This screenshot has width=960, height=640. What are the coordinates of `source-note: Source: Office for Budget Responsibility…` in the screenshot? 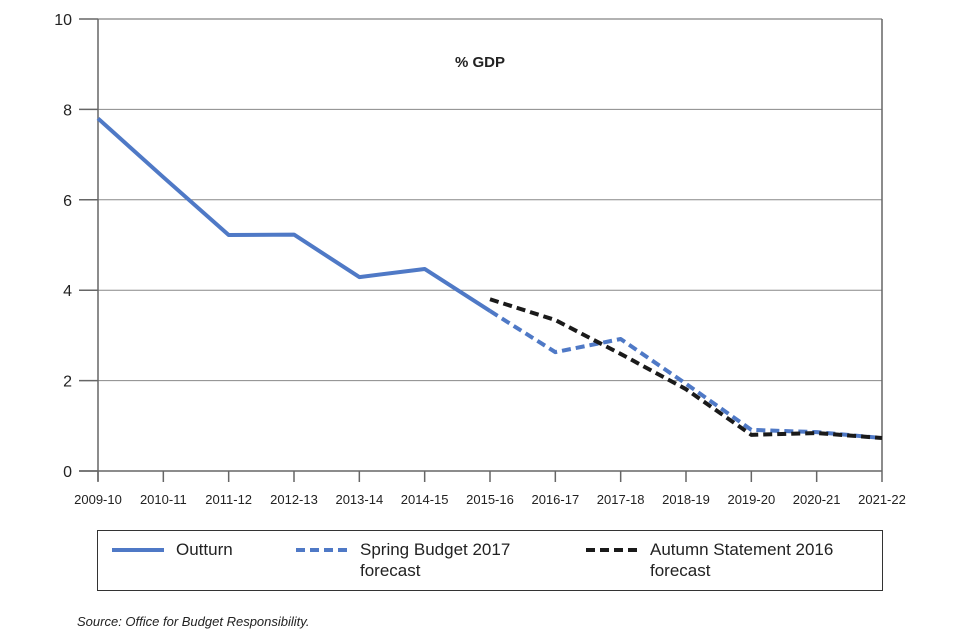 It's located at (193, 621).